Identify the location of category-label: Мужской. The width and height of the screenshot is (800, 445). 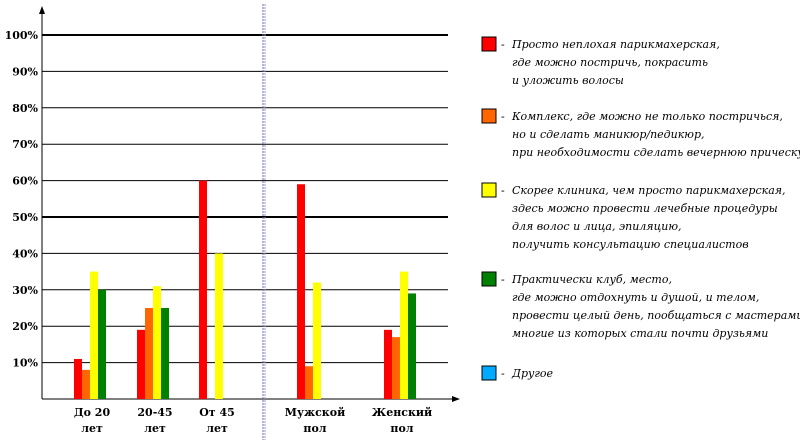
(315, 412).